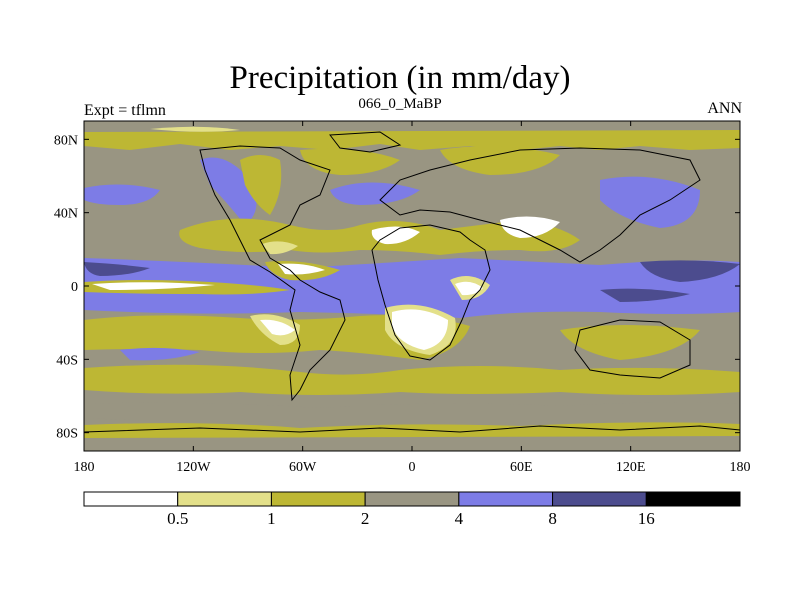 This screenshot has height=600, width=800. I want to click on field-natlantic-blue, so click(375, 193).